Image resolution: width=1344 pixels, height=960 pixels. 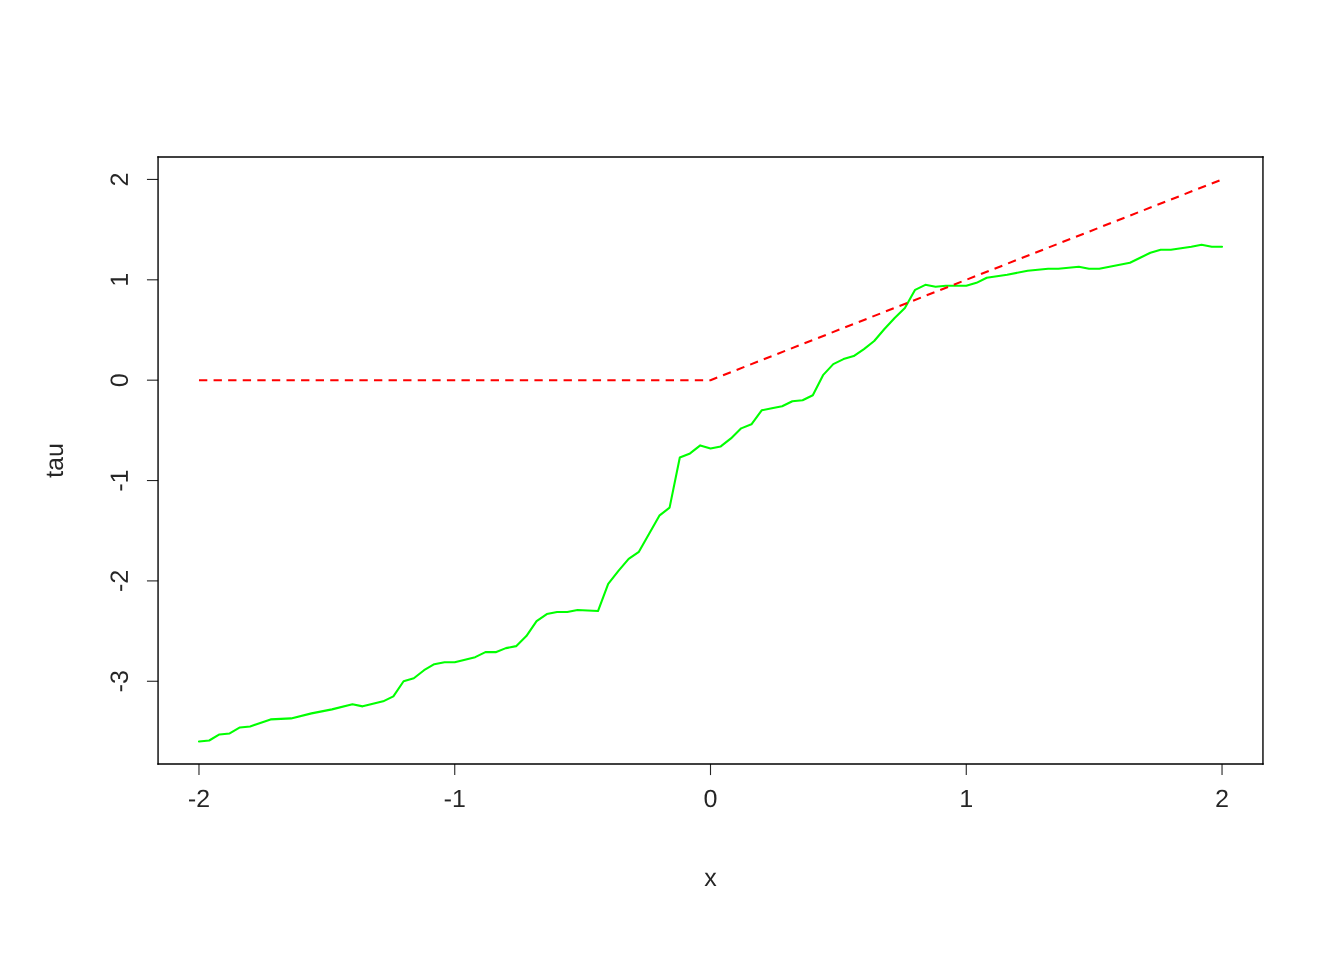 I want to click on y-tick-label: 0, so click(x=119, y=380).